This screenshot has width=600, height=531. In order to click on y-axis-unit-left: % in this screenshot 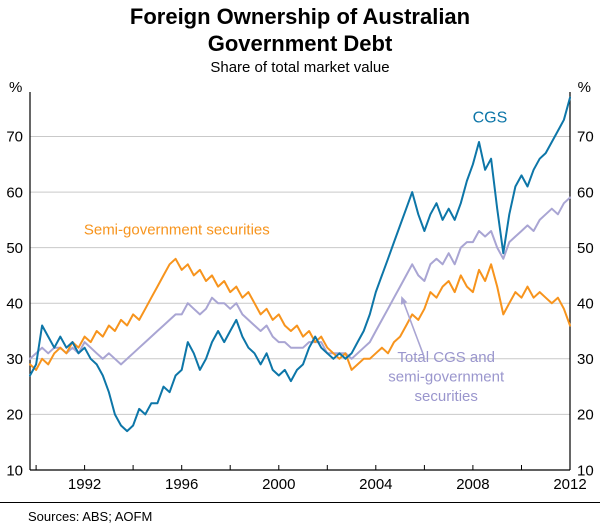, I will do `click(16, 87)`.